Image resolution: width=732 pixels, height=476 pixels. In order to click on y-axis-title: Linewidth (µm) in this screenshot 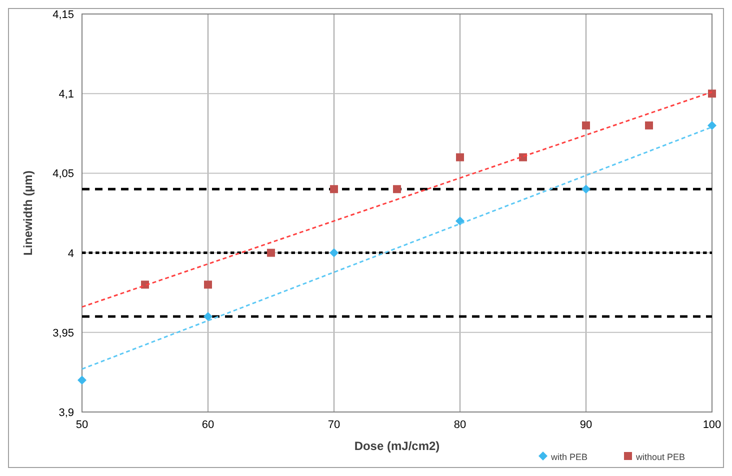, I will do `click(28, 213)`.